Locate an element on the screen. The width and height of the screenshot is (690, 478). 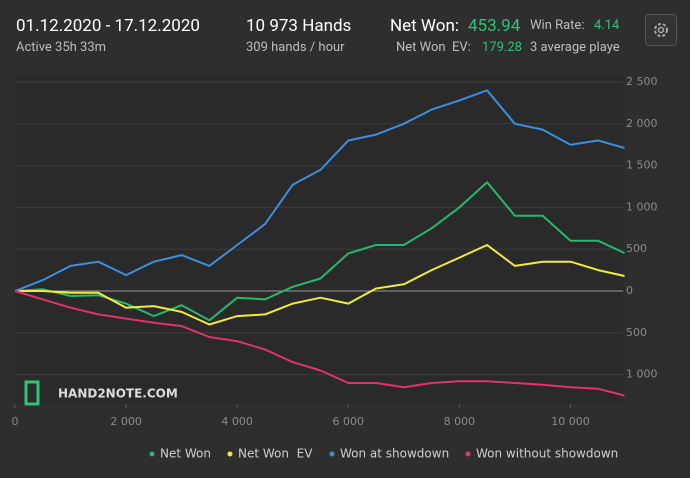
win-rate-box: Win Rate: 4.14 3 average playe is located at coordinates (584, 38).